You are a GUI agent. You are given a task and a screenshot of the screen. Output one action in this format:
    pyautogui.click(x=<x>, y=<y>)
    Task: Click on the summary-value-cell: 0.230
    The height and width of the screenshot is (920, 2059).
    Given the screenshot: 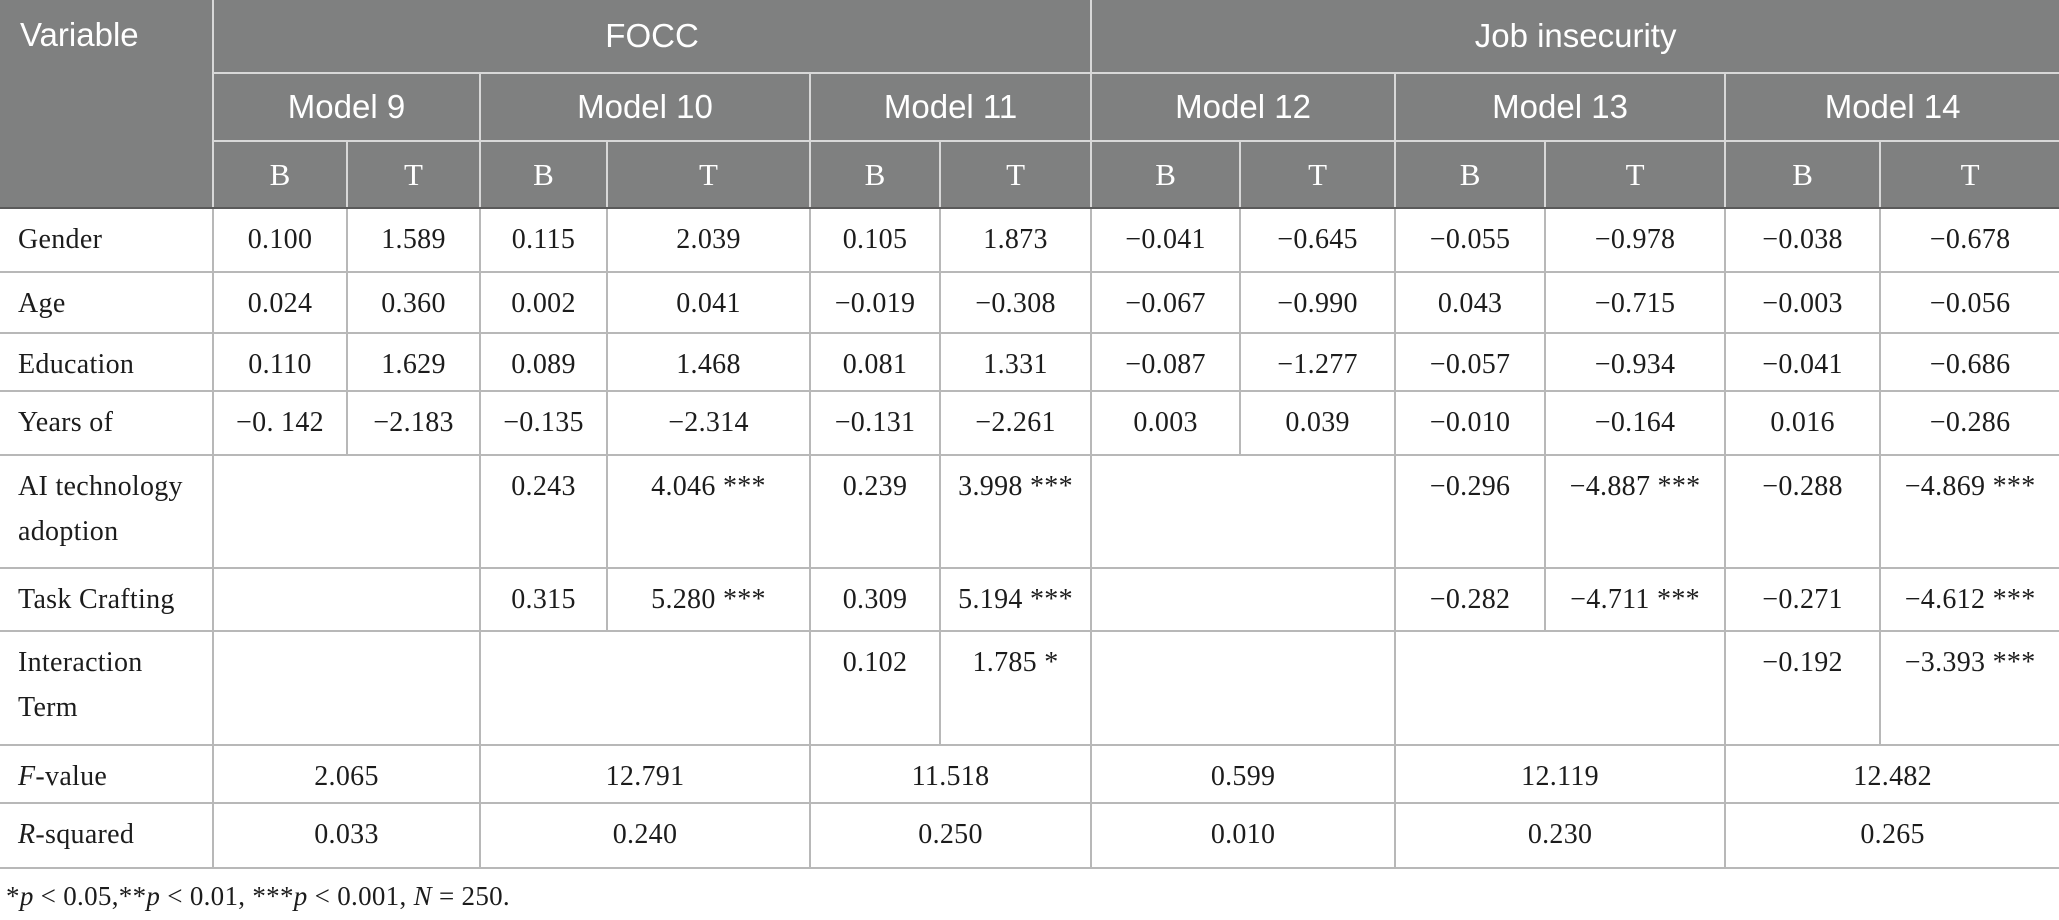 What is the action you would take?
    pyautogui.click(x=1560, y=835)
    